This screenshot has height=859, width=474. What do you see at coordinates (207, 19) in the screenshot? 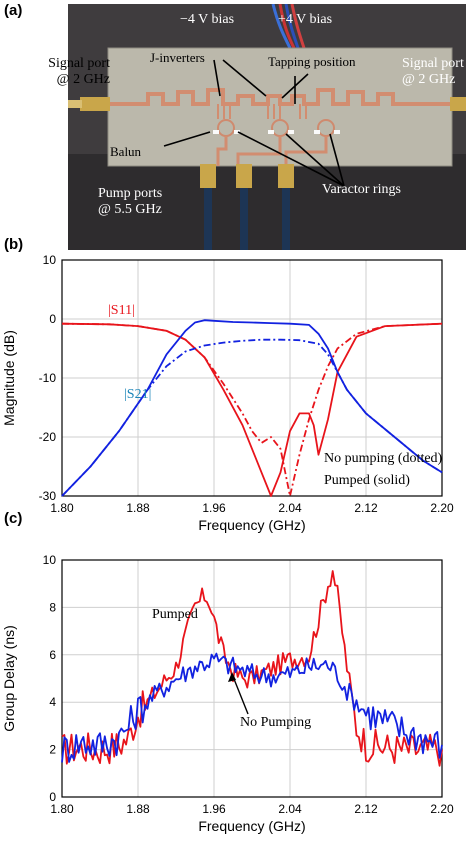
I see `bias-neg-label: −4 V bias` at bounding box center [207, 19].